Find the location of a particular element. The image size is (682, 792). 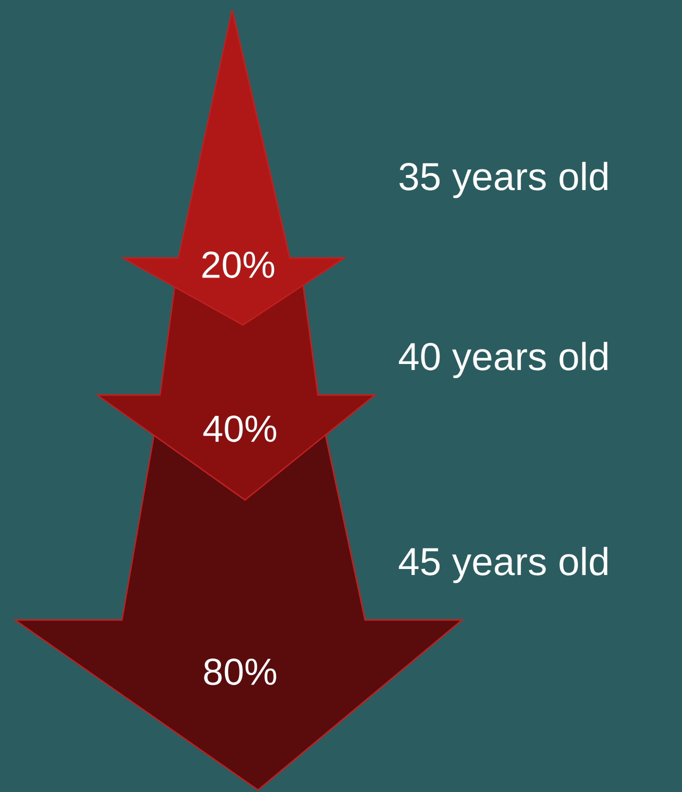

data-label: 40% is located at coordinates (239, 429).